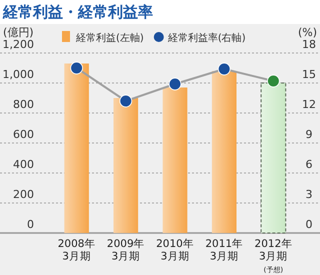 The image size is (320, 275). I want to click on legend-label: 経常利益率(右軸), so click(206, 38).